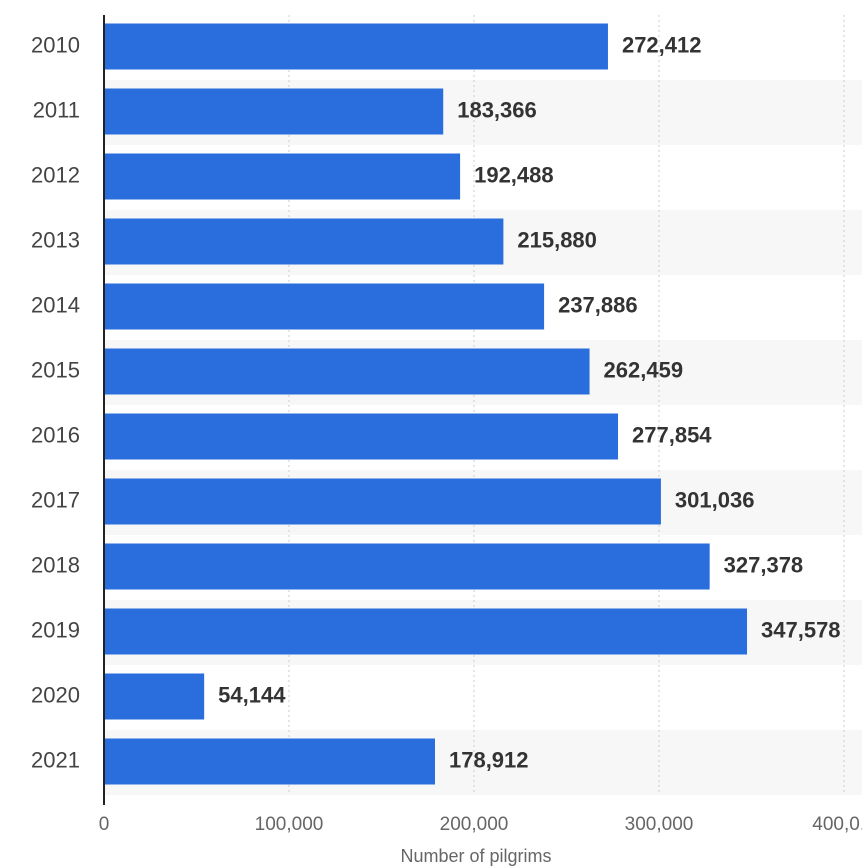  Describe the element at coordinates (801, 629) in the screenshot. I see `value-label: 347,578` at that location.